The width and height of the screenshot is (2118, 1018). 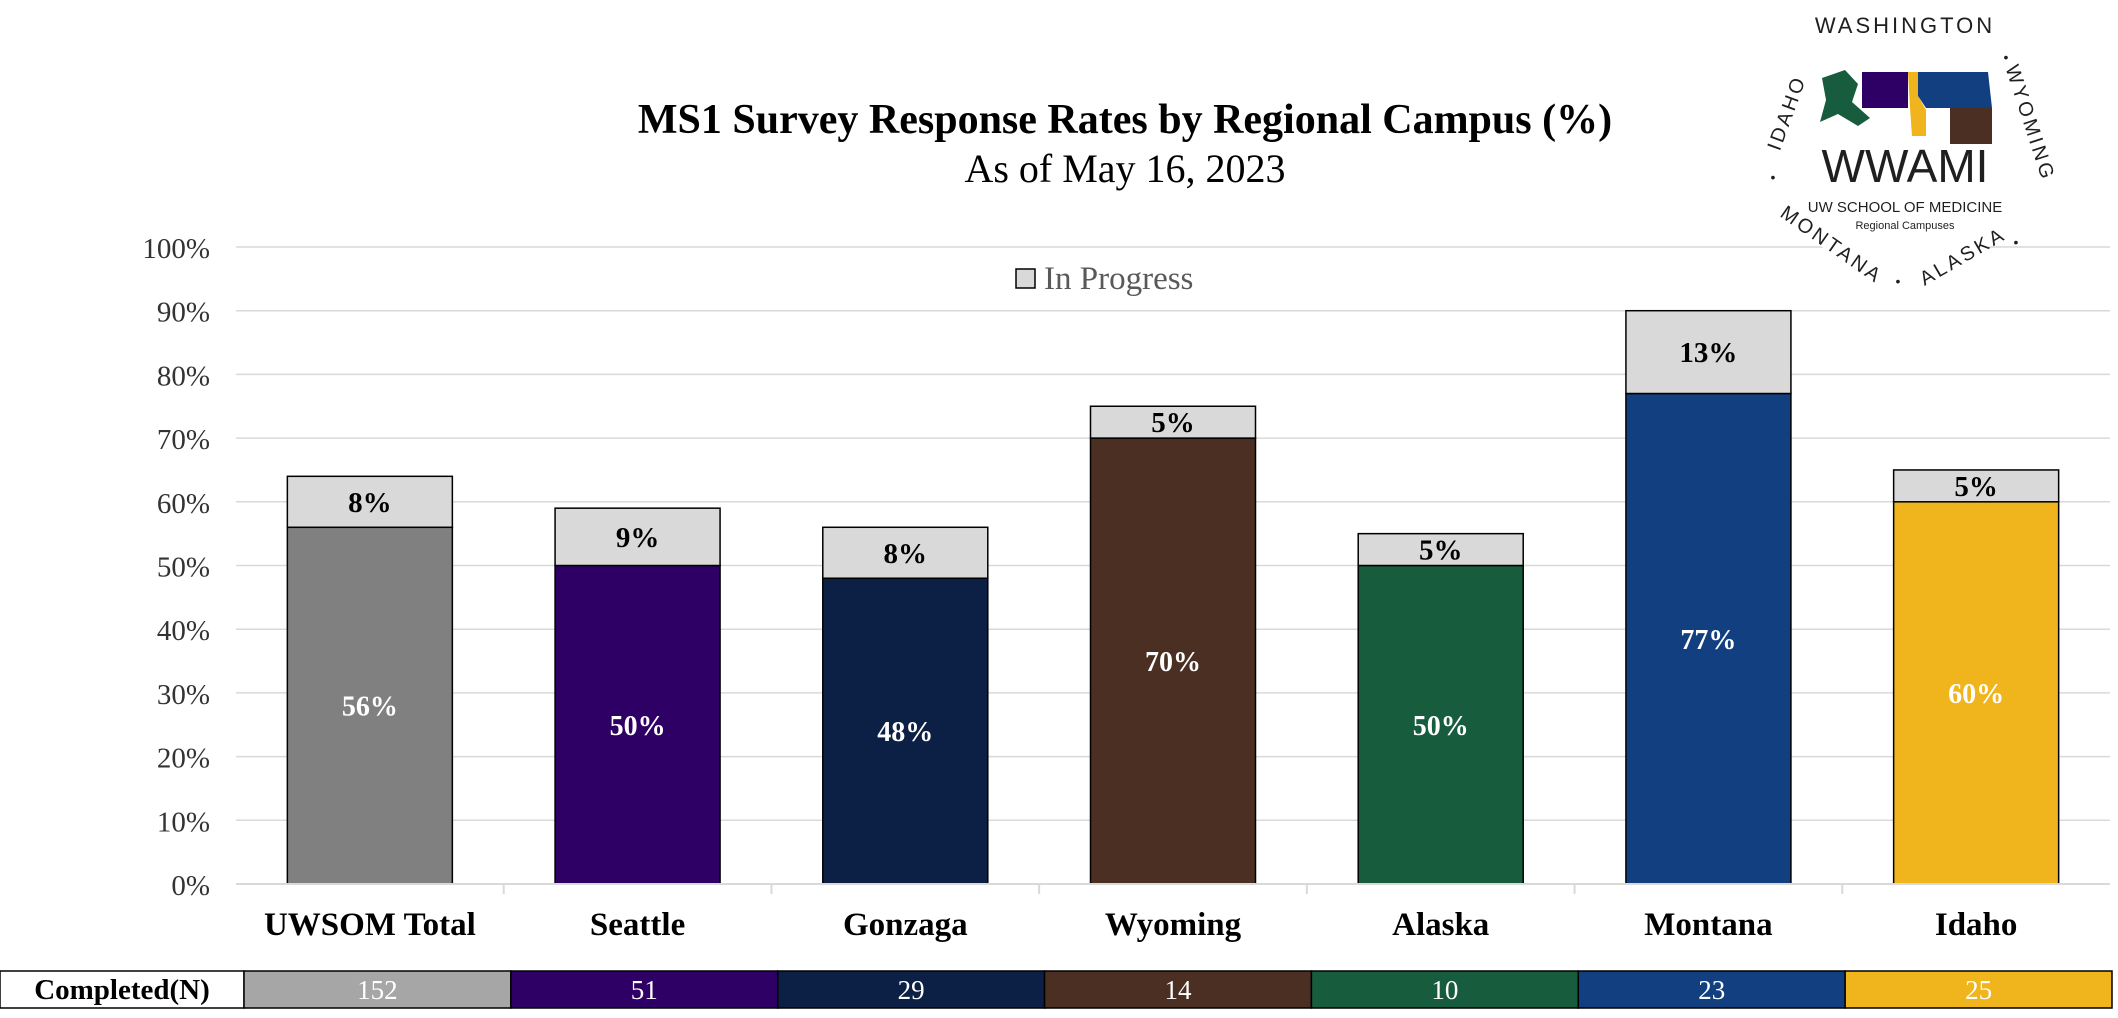 I want to click on legend: In Progress, so click(x=1104, y=279).